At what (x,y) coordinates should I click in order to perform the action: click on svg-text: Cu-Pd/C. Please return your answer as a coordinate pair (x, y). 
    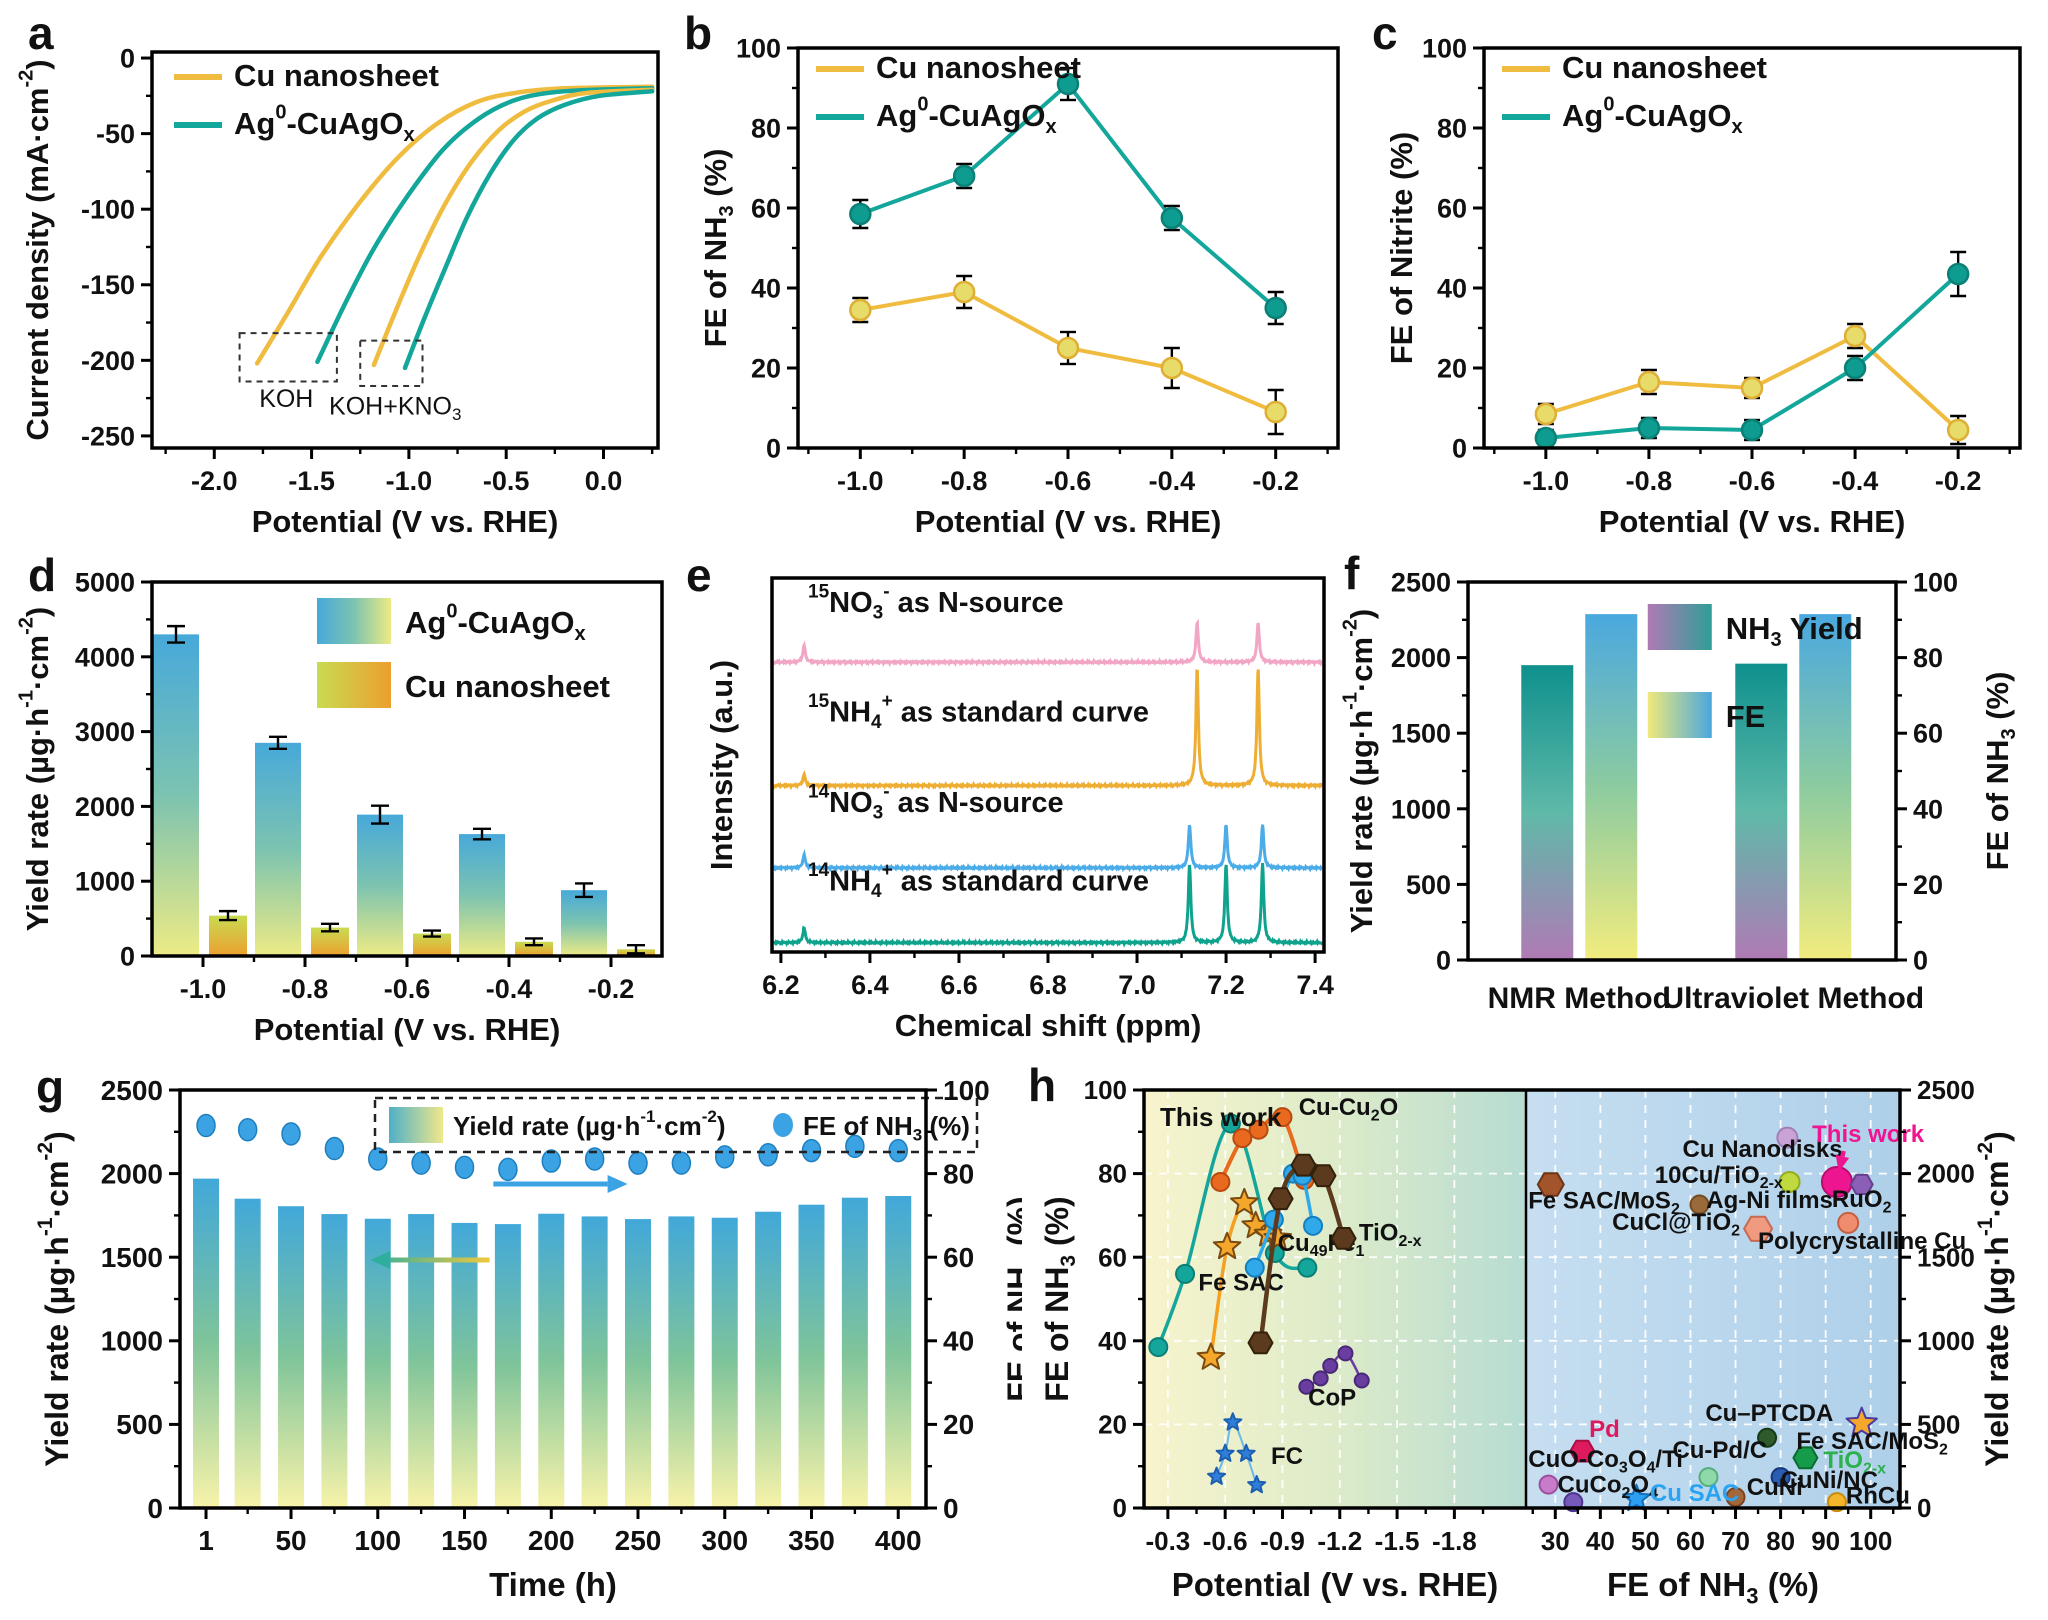
    Looking at the image, I should click on (1719, 1450).